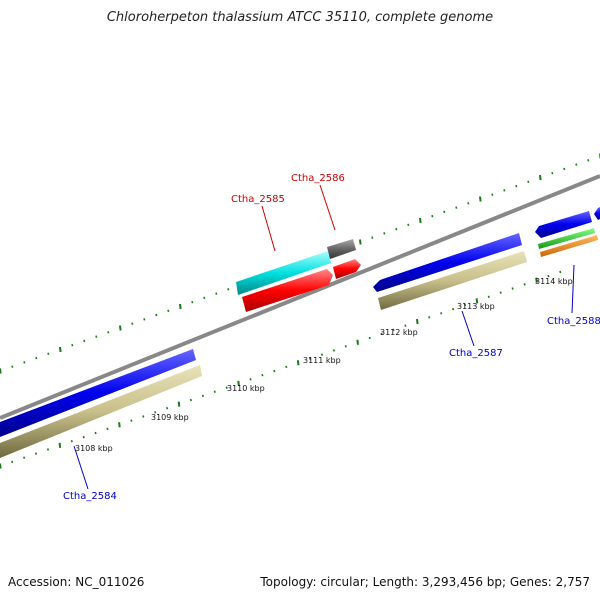 This screenshot has width=600, height=600. What do you see at coordinates (76, 582) in the screenshot?
I see `accession-label: Accession: NC_011026` at bounding box center [76, 582].